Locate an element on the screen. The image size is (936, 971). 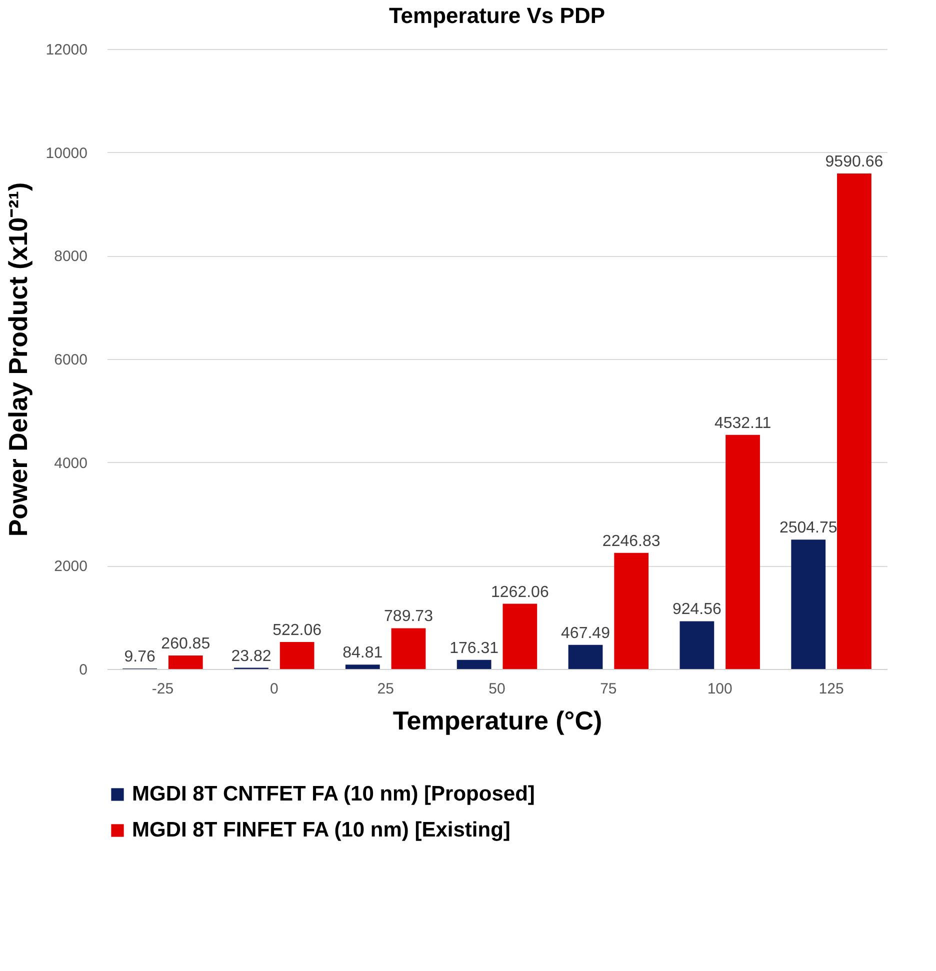
y-tick-label: 10000 is located at coordinates (67, 153).